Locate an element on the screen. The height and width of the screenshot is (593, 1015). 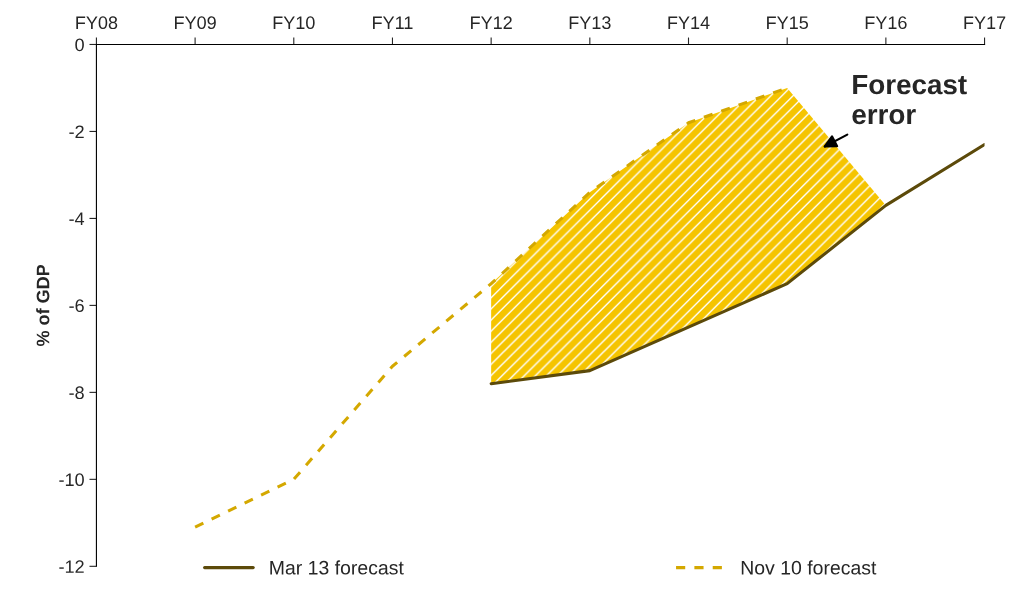
x-tick-label: FY10 is located at coordinates (294, 23).